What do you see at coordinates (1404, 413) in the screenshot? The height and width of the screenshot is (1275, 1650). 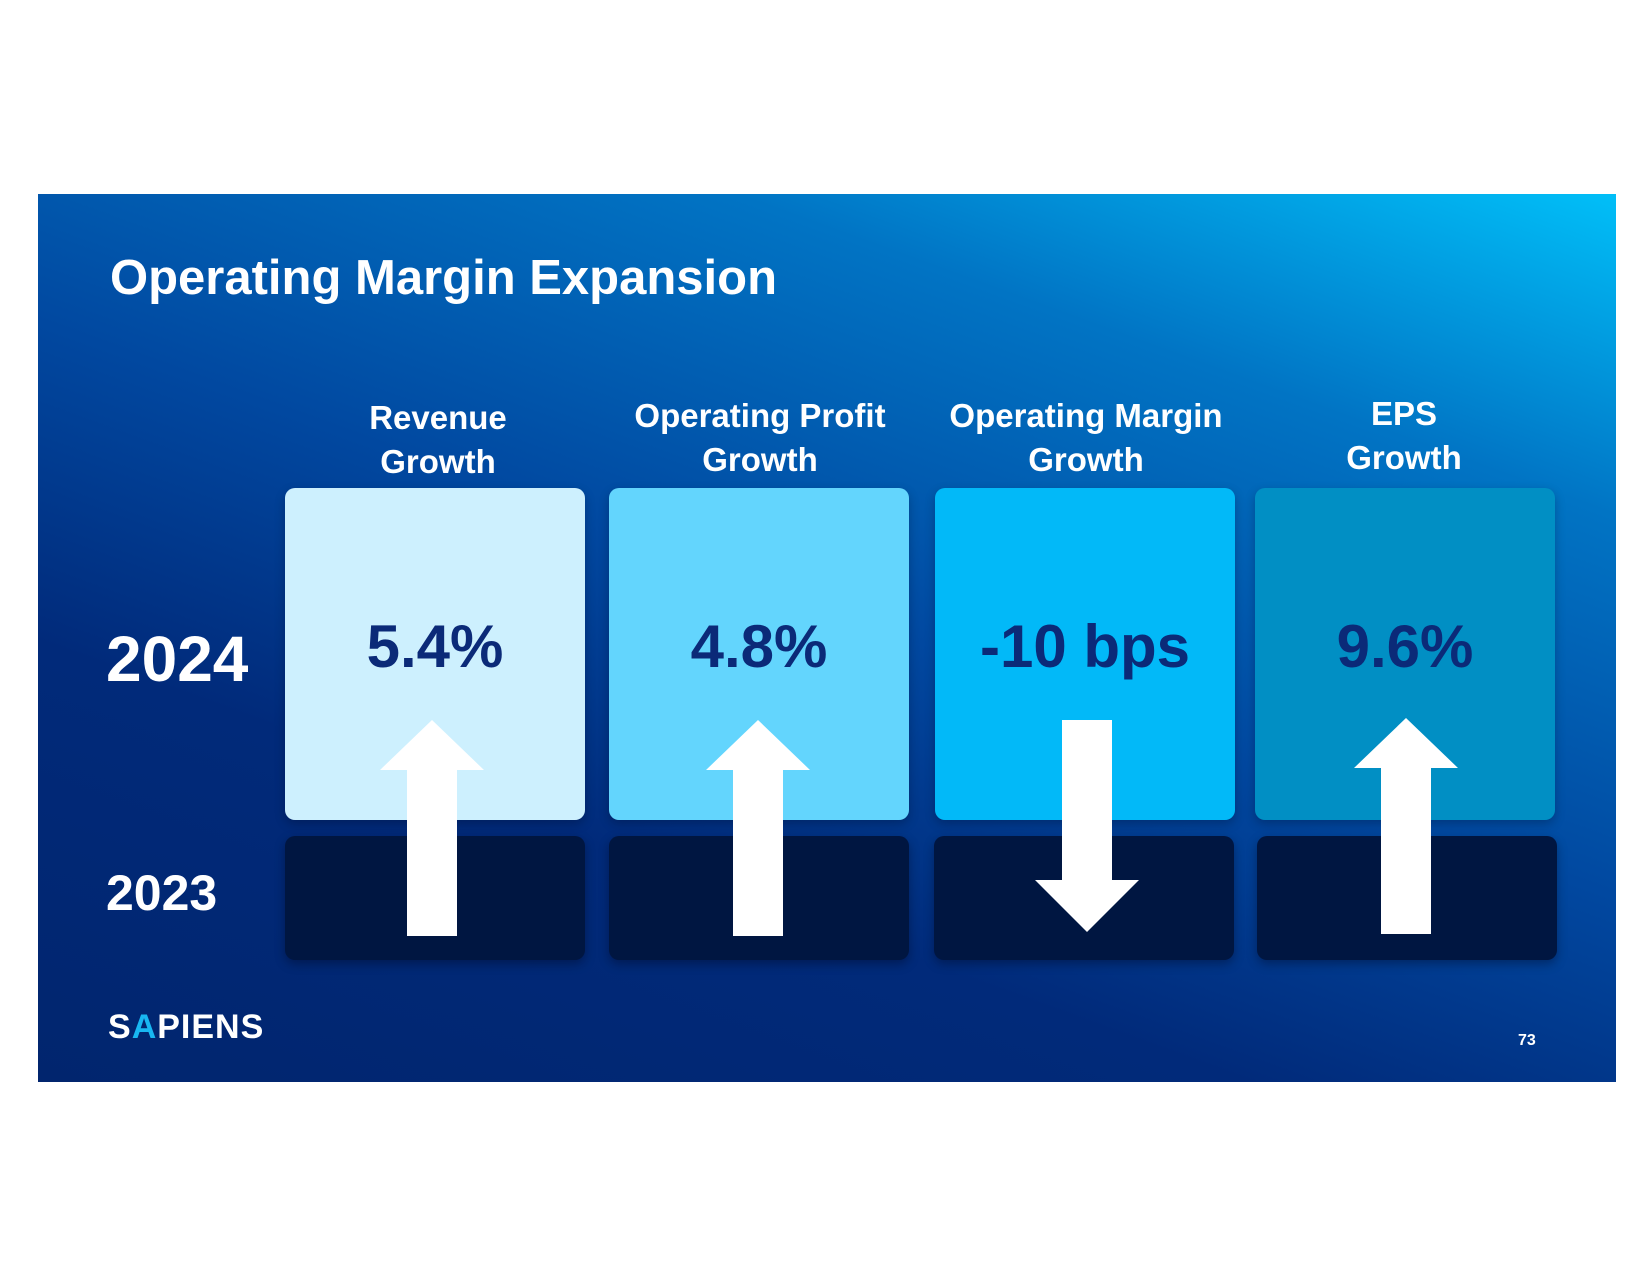 I see `column-header-line1: EPS` at bounding box center [1404, 413].